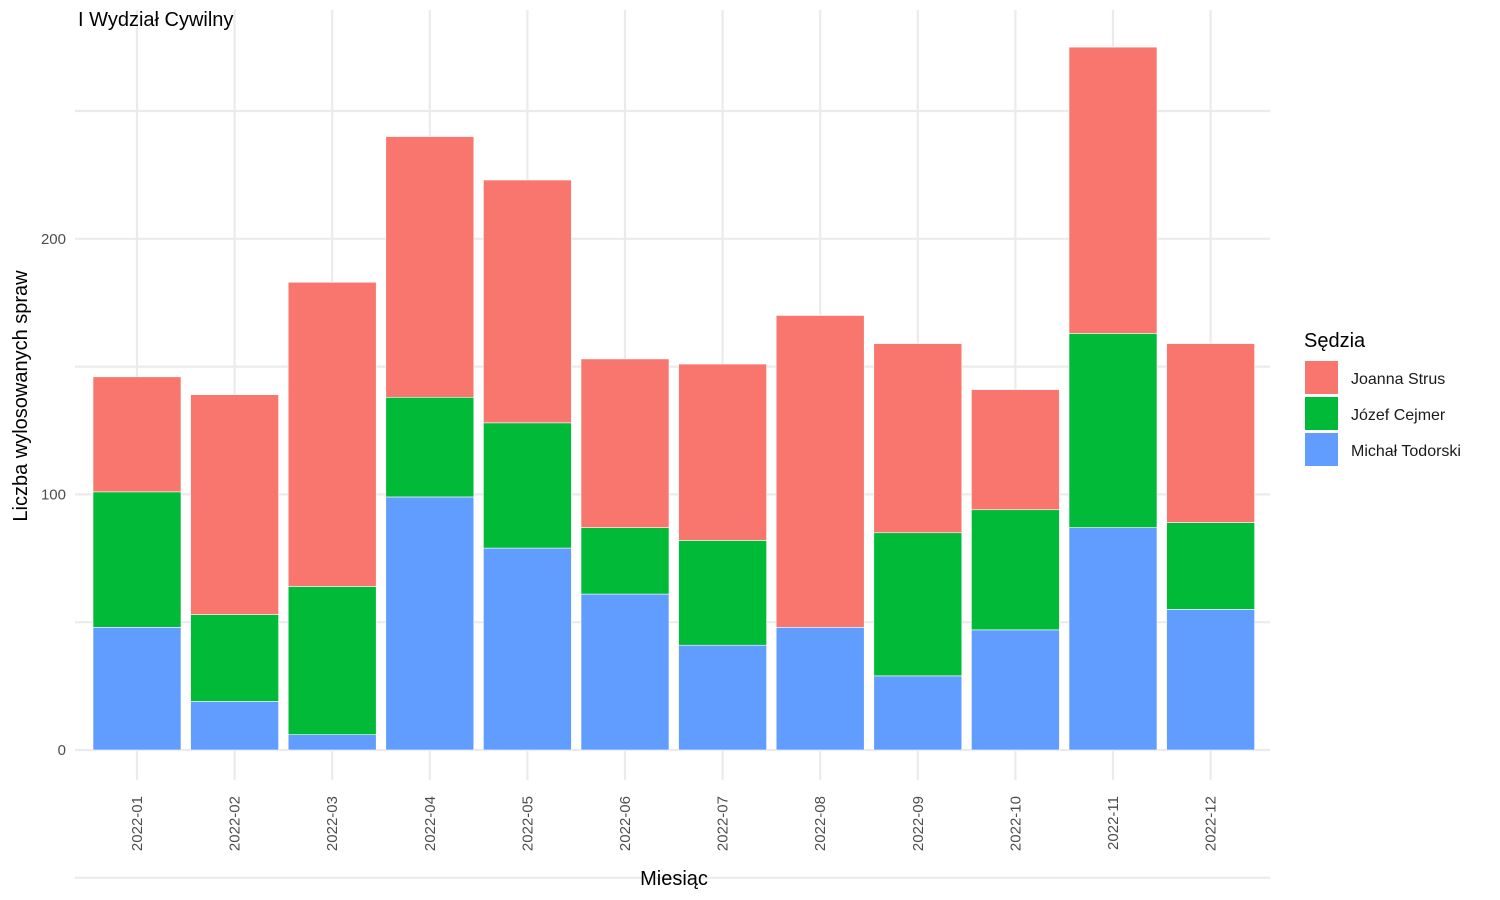 This screenshot has height=900, width=1500. What do you see at coordinates (1406, 451) in the screenshot?
I see `legend-label: Michał Todorski` at bounding box center [1406, 451].